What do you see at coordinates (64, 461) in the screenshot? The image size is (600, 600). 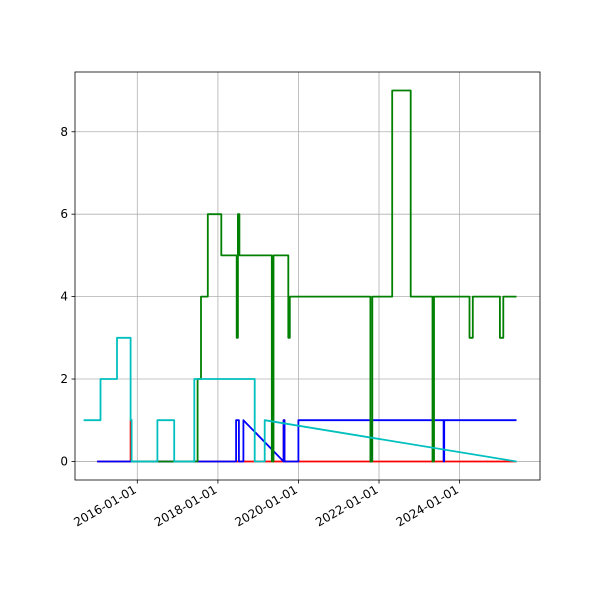 I see `y-tick-label: 0` at bounding box center [64, 461].